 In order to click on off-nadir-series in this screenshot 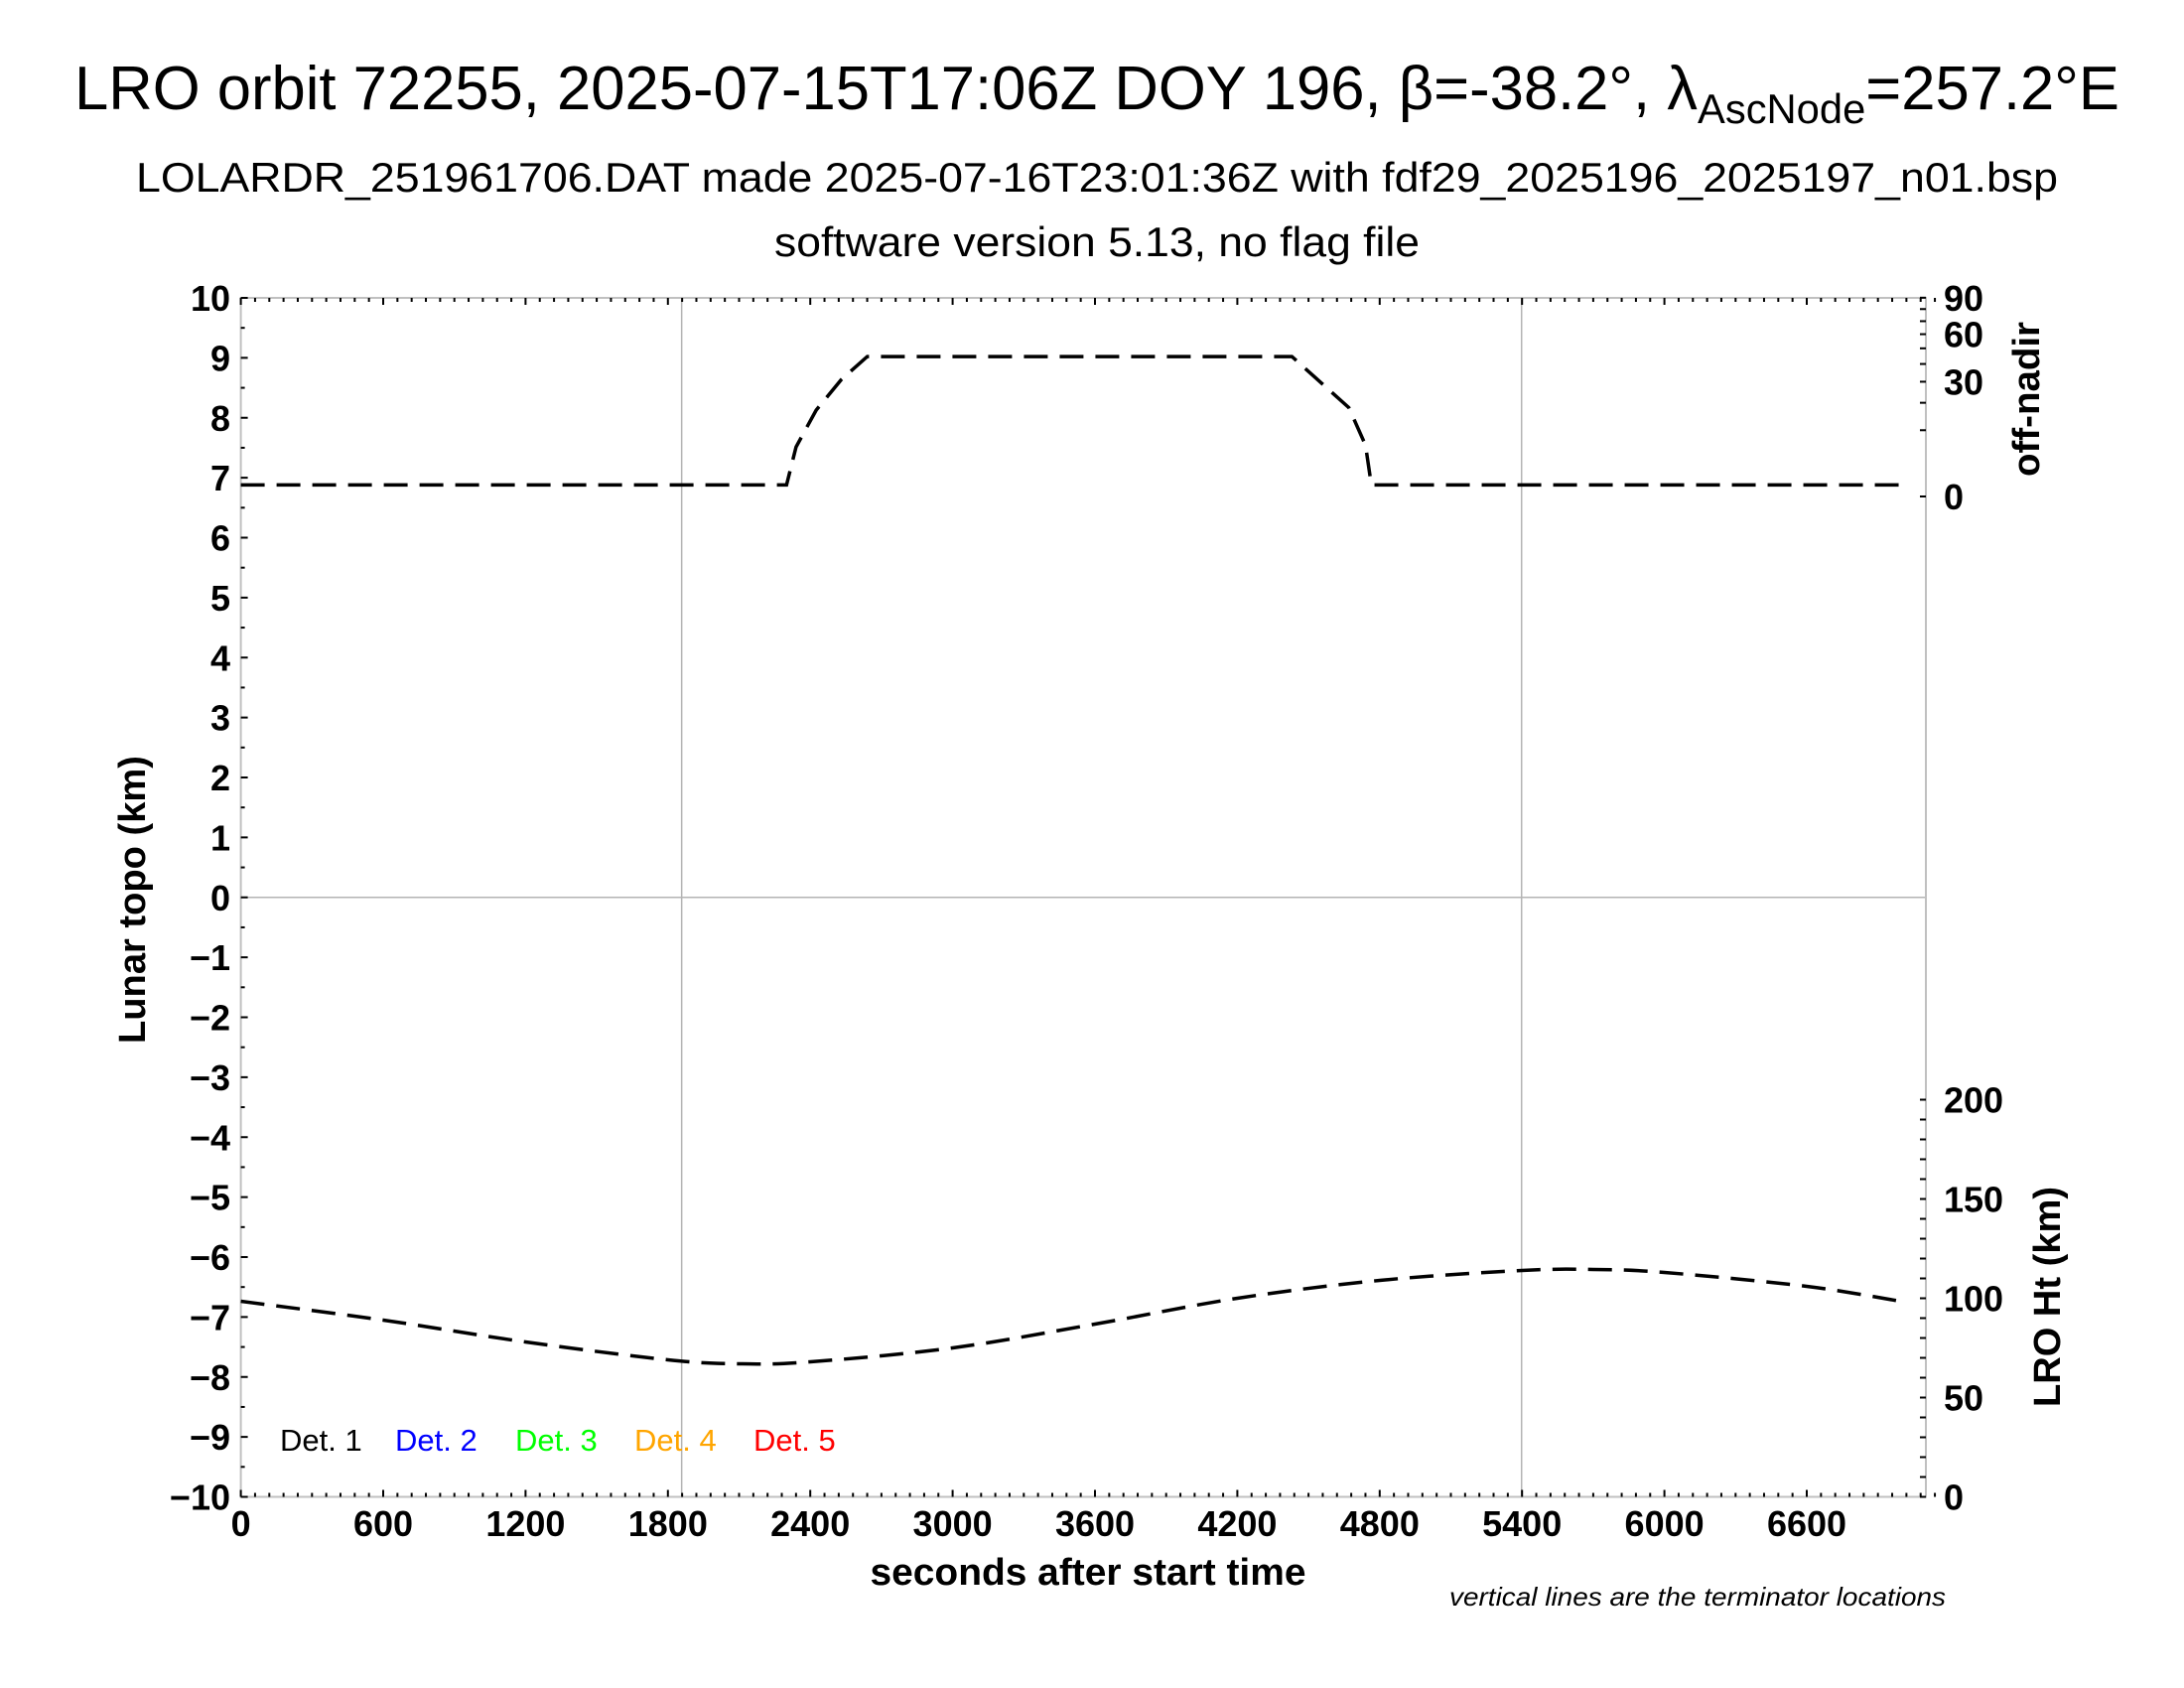, I will do `click(1073, 421)`.